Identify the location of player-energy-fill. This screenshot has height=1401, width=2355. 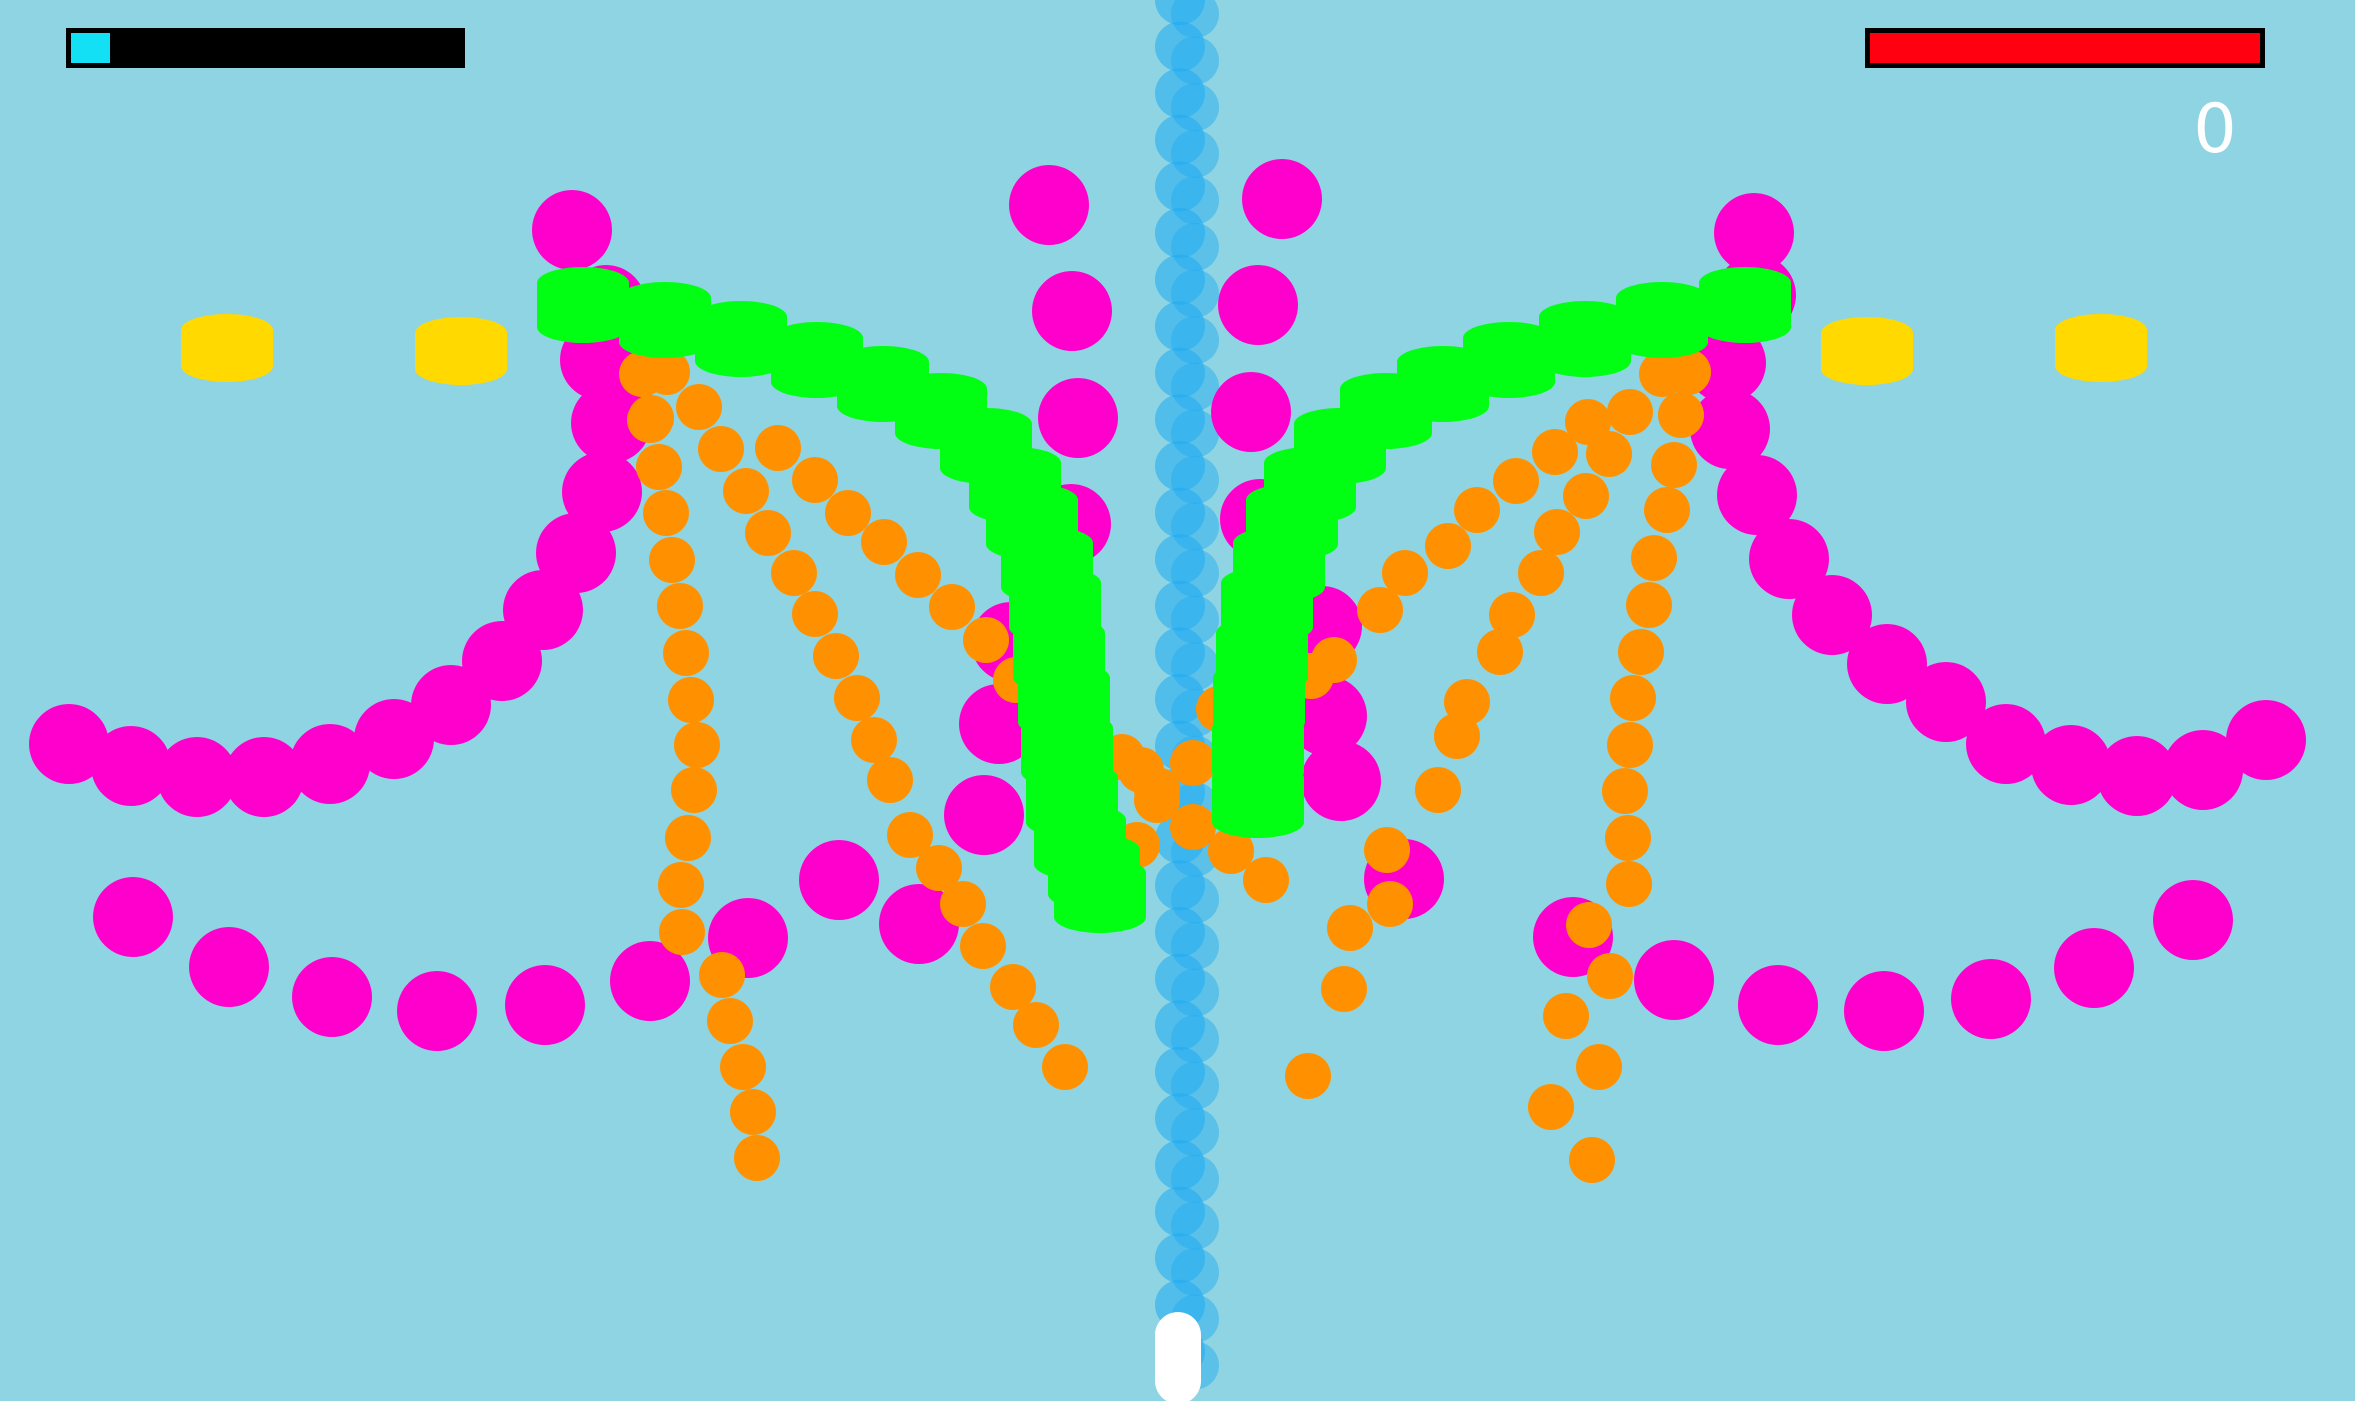
(90, 48).